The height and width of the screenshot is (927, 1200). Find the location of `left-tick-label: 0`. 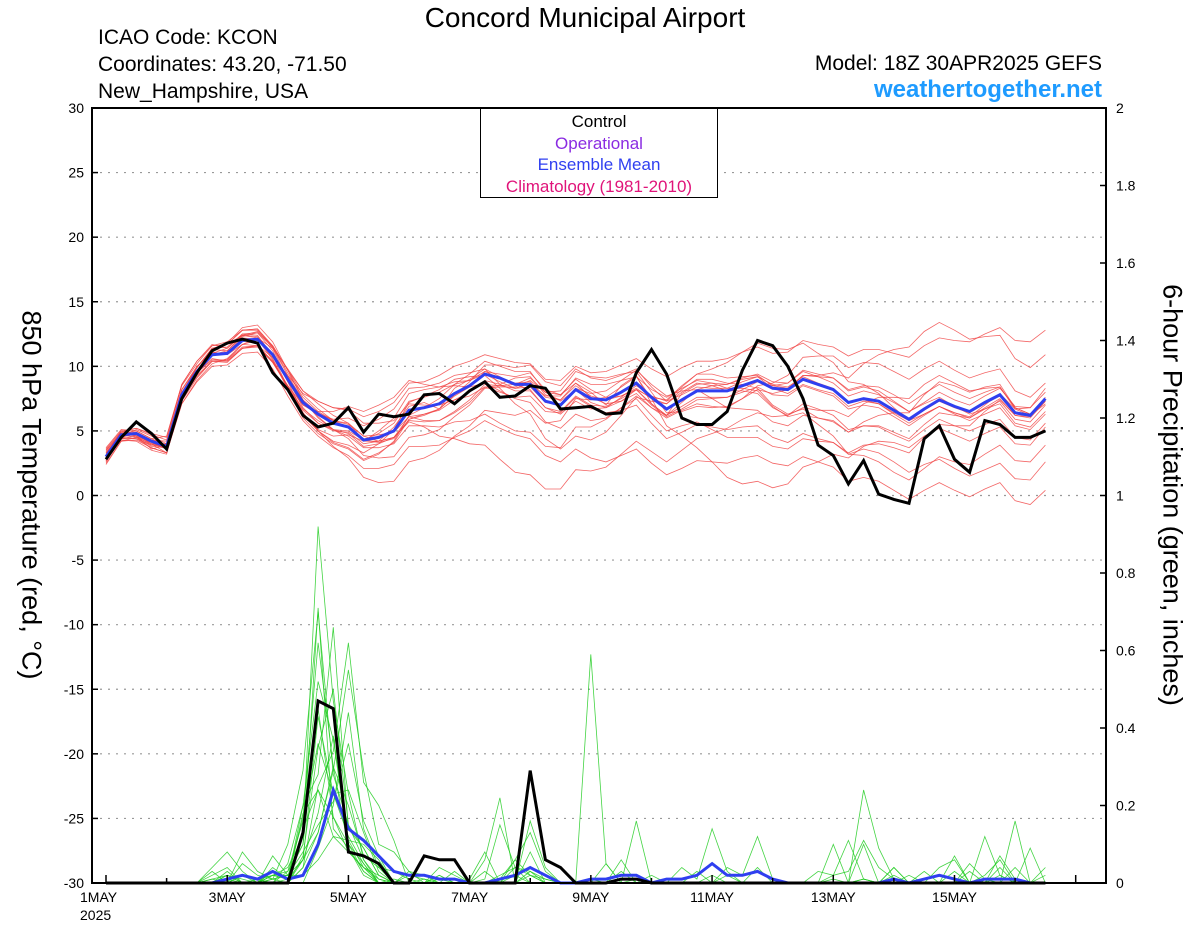

left-tick-label: 0 is located at coordinates (80, 496).